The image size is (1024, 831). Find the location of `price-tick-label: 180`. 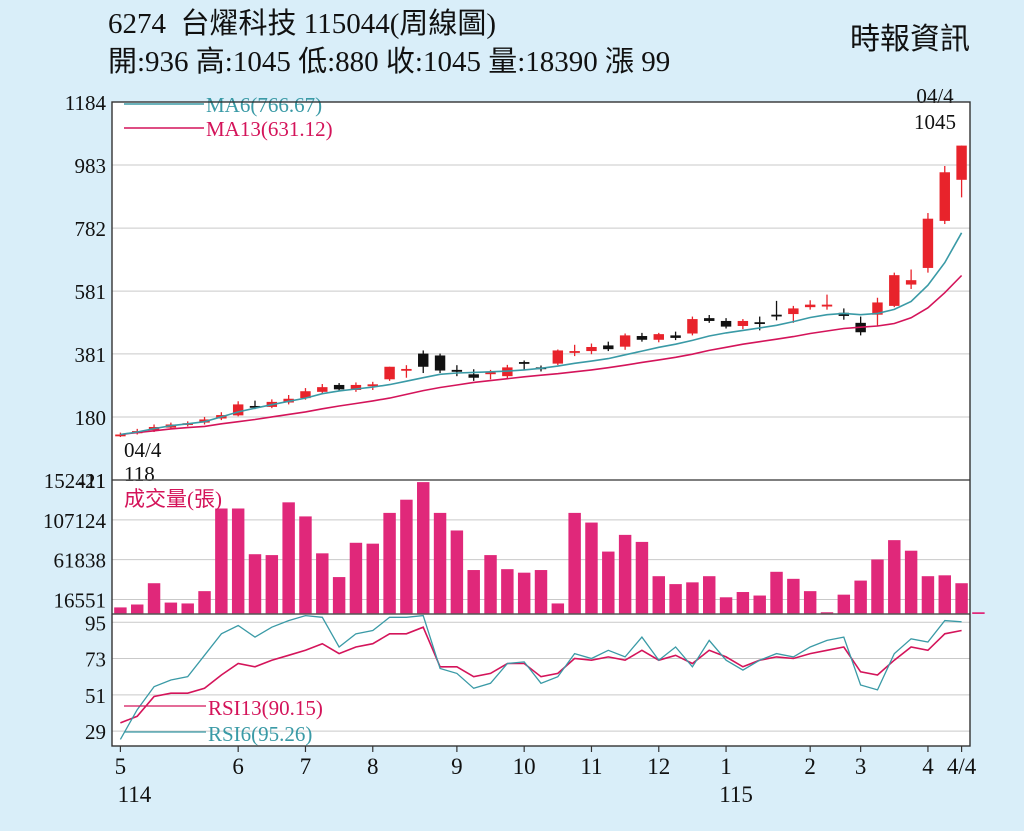

price-tick-label: 180 is located at coordinates (91, 418).